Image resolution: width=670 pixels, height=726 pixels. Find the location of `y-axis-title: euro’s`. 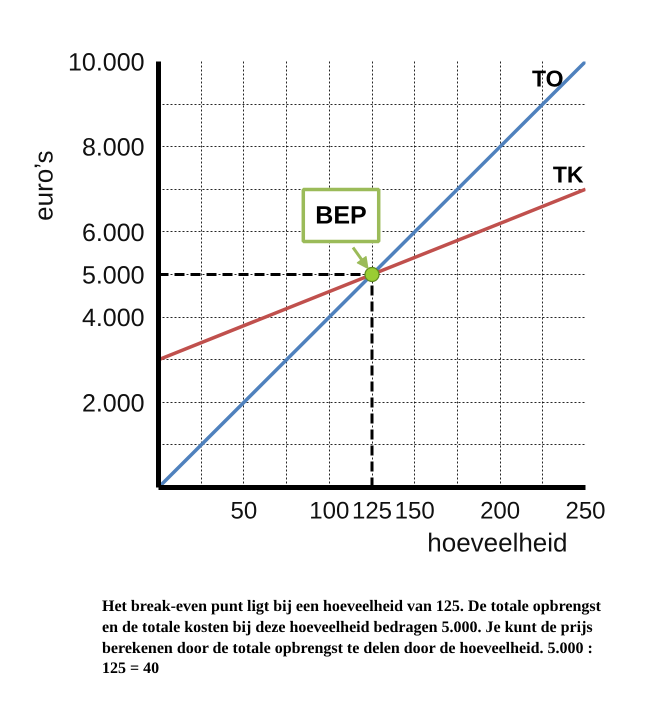

y-axis-title: euro’s is located at coordinates (43, 185).